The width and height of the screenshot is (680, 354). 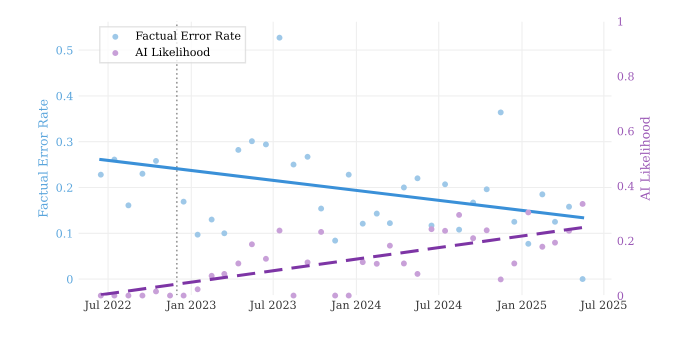 What do you see at coordinates (64, 233) in the screenshot?
I see `y-tick-label: 0.1` at bounding box center [64, 233].